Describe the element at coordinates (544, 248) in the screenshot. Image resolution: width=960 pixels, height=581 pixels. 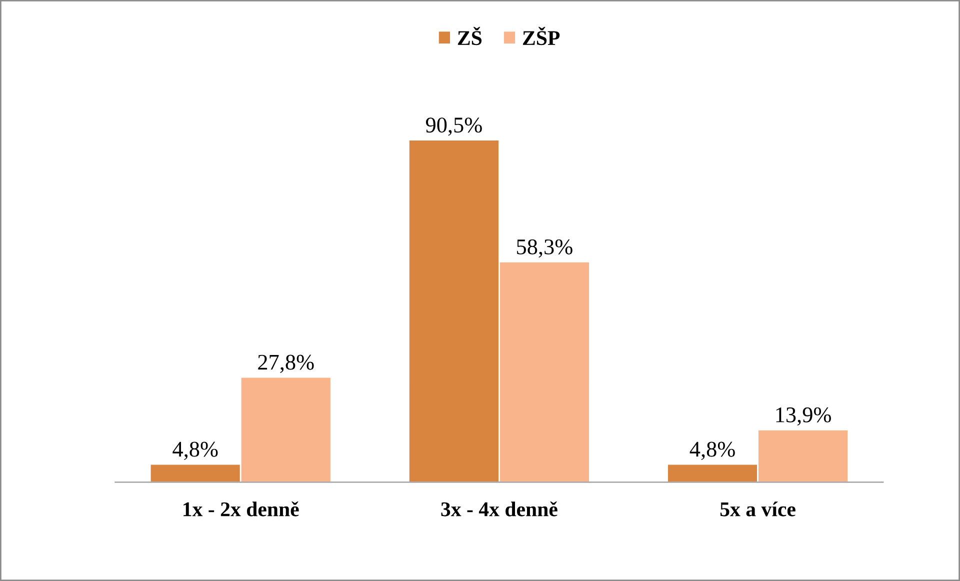
I see `data-label: 58,3%` at that location.